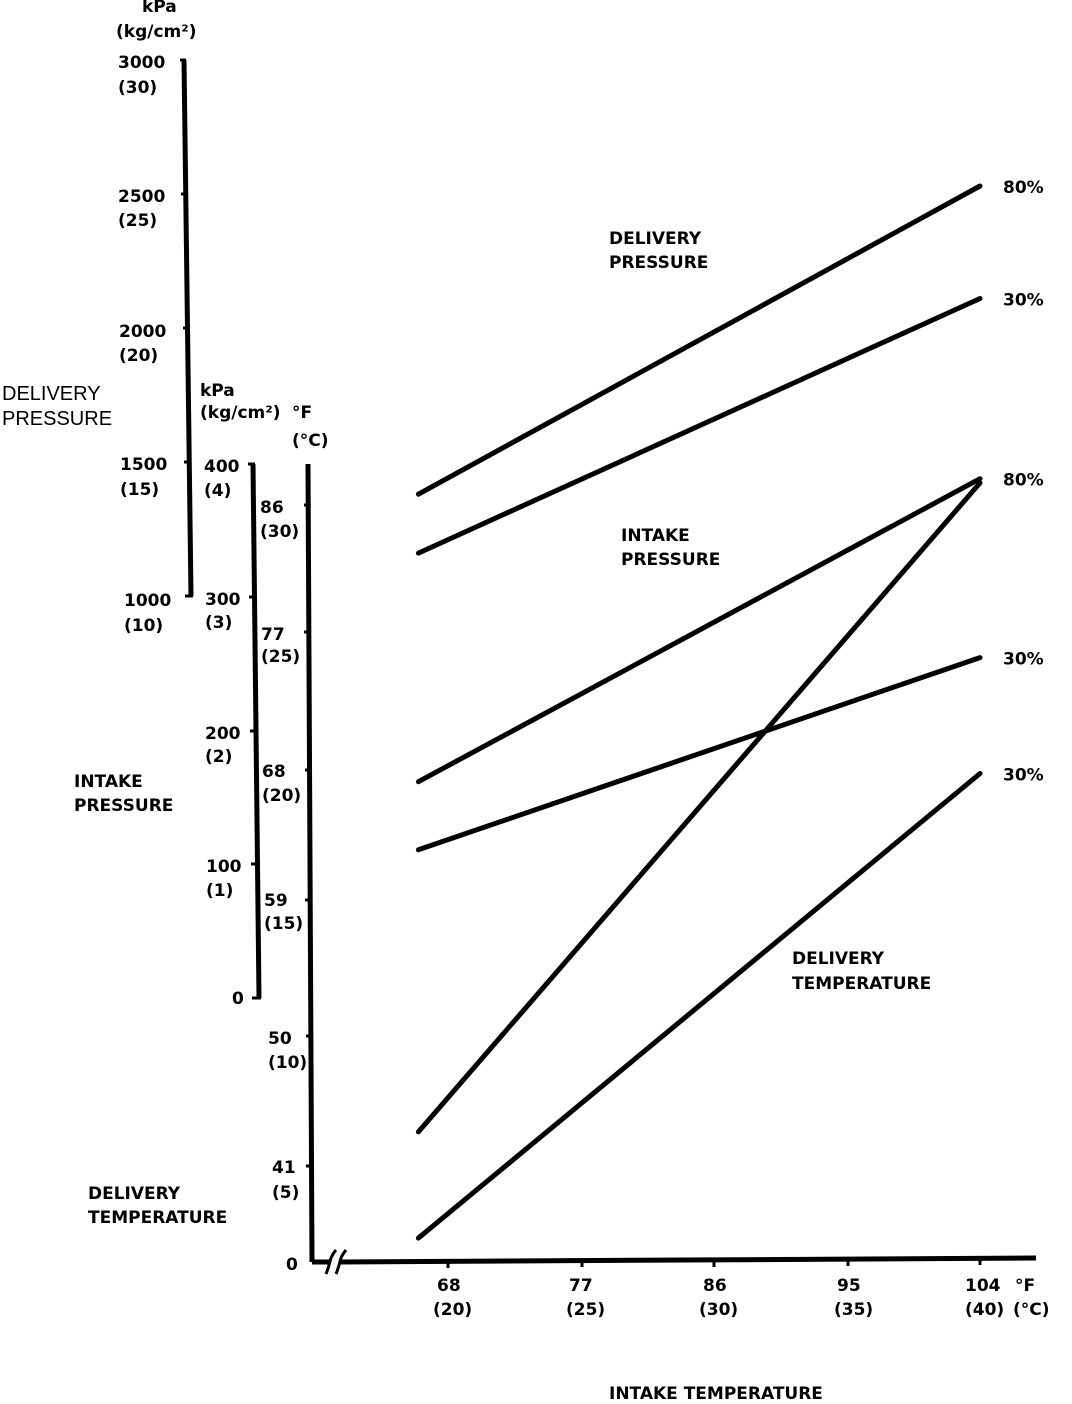 This screenshot has width=1072, height=1404. I want to click on delivery-pressure-tick-label-alt: (10), so click(143, 626).